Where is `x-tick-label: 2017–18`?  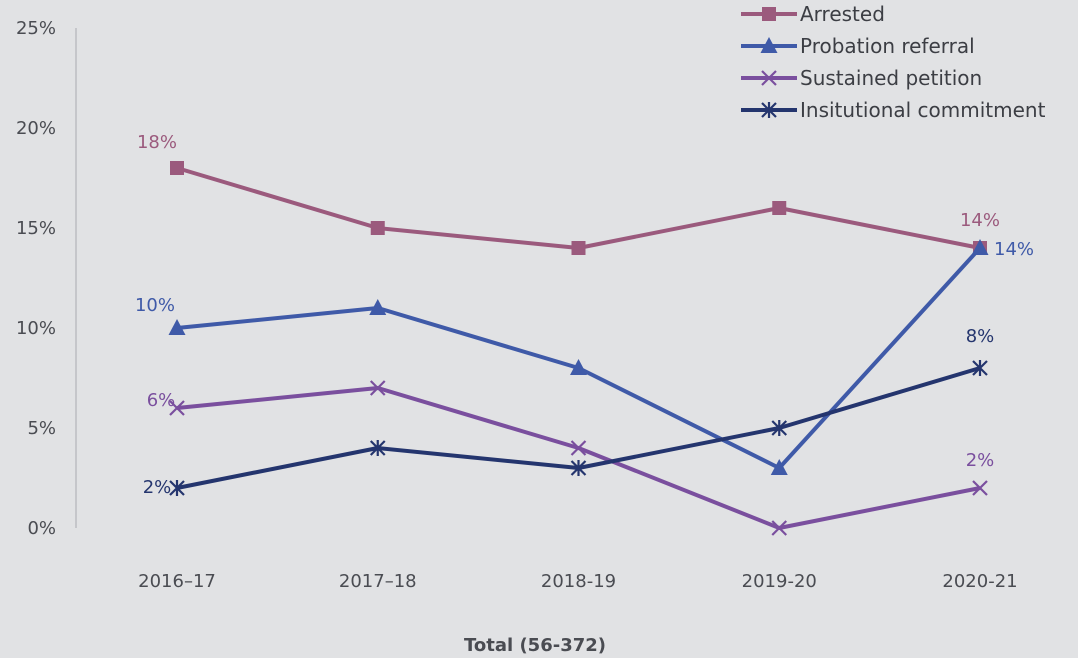
x-tick-label: 2017–18 is located at coordinates (378, 581).